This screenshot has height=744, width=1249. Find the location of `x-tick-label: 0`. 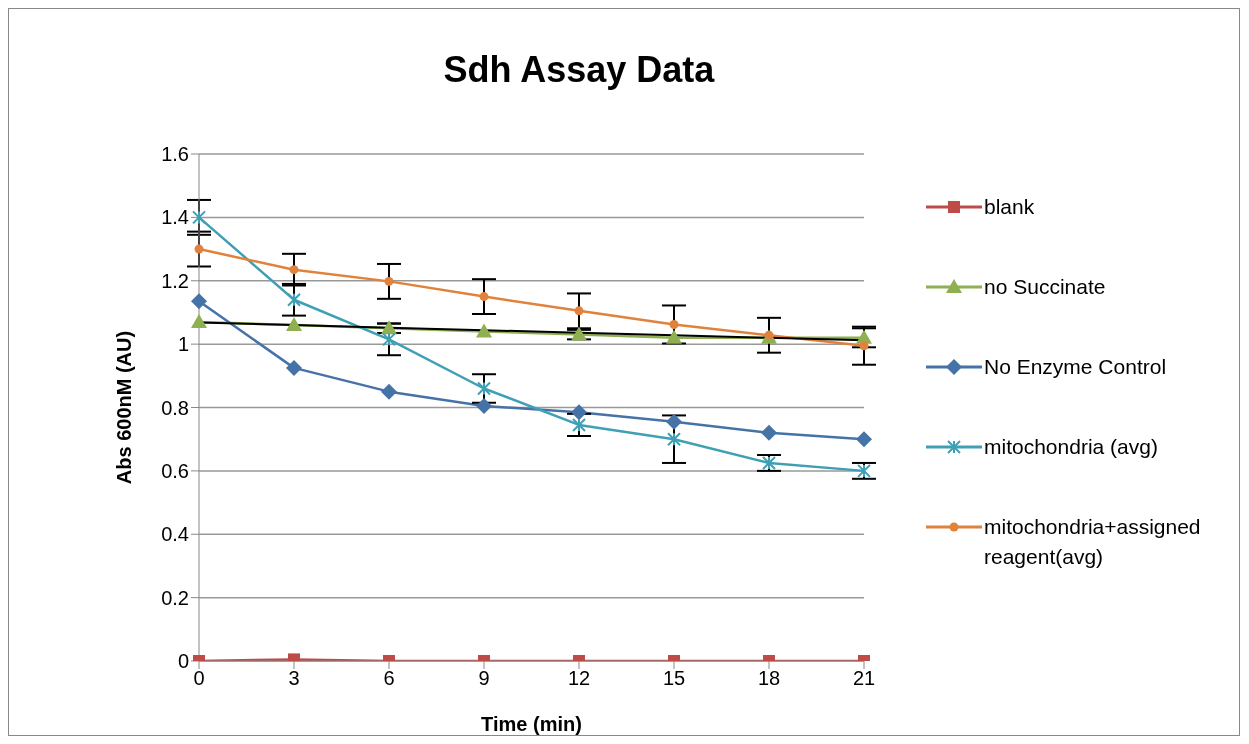

x-tick-label: 0 is located at coordinates (199, 678).